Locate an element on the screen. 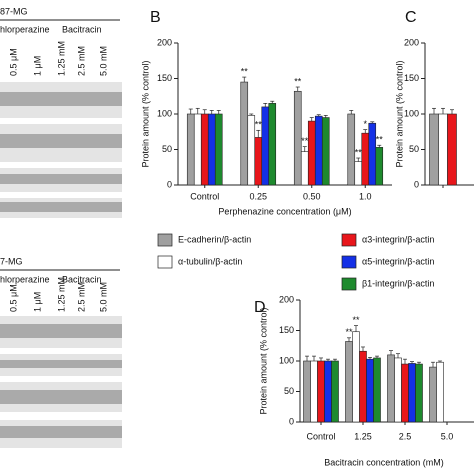  legend-label: α5-integrin/β-actin is located at coordinates (398, 261).